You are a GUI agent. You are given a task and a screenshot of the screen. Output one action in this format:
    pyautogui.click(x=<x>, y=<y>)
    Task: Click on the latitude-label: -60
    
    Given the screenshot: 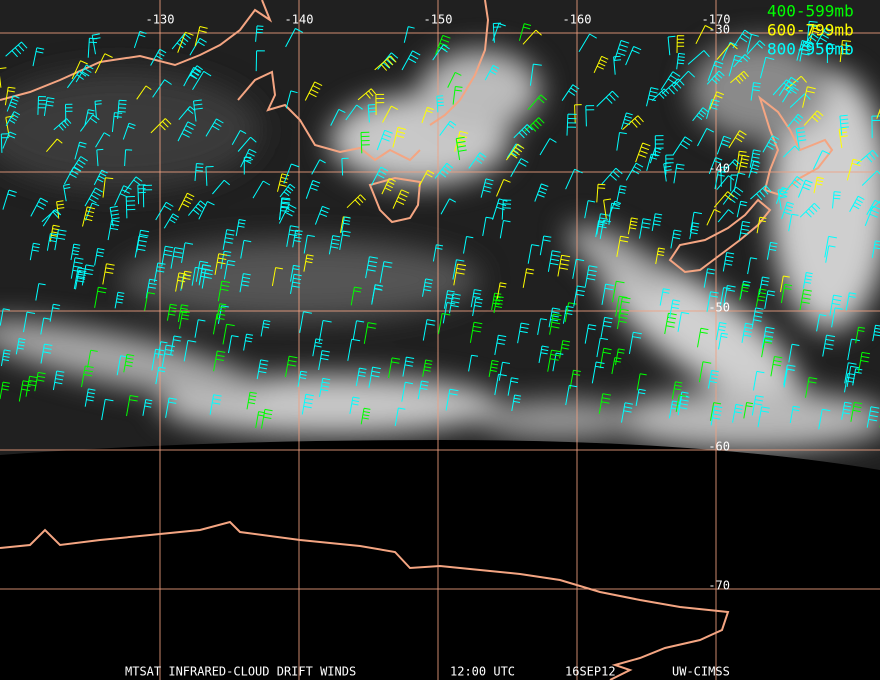 What is the action you would take?
    pyautogui.click(x=719, y=447)
    